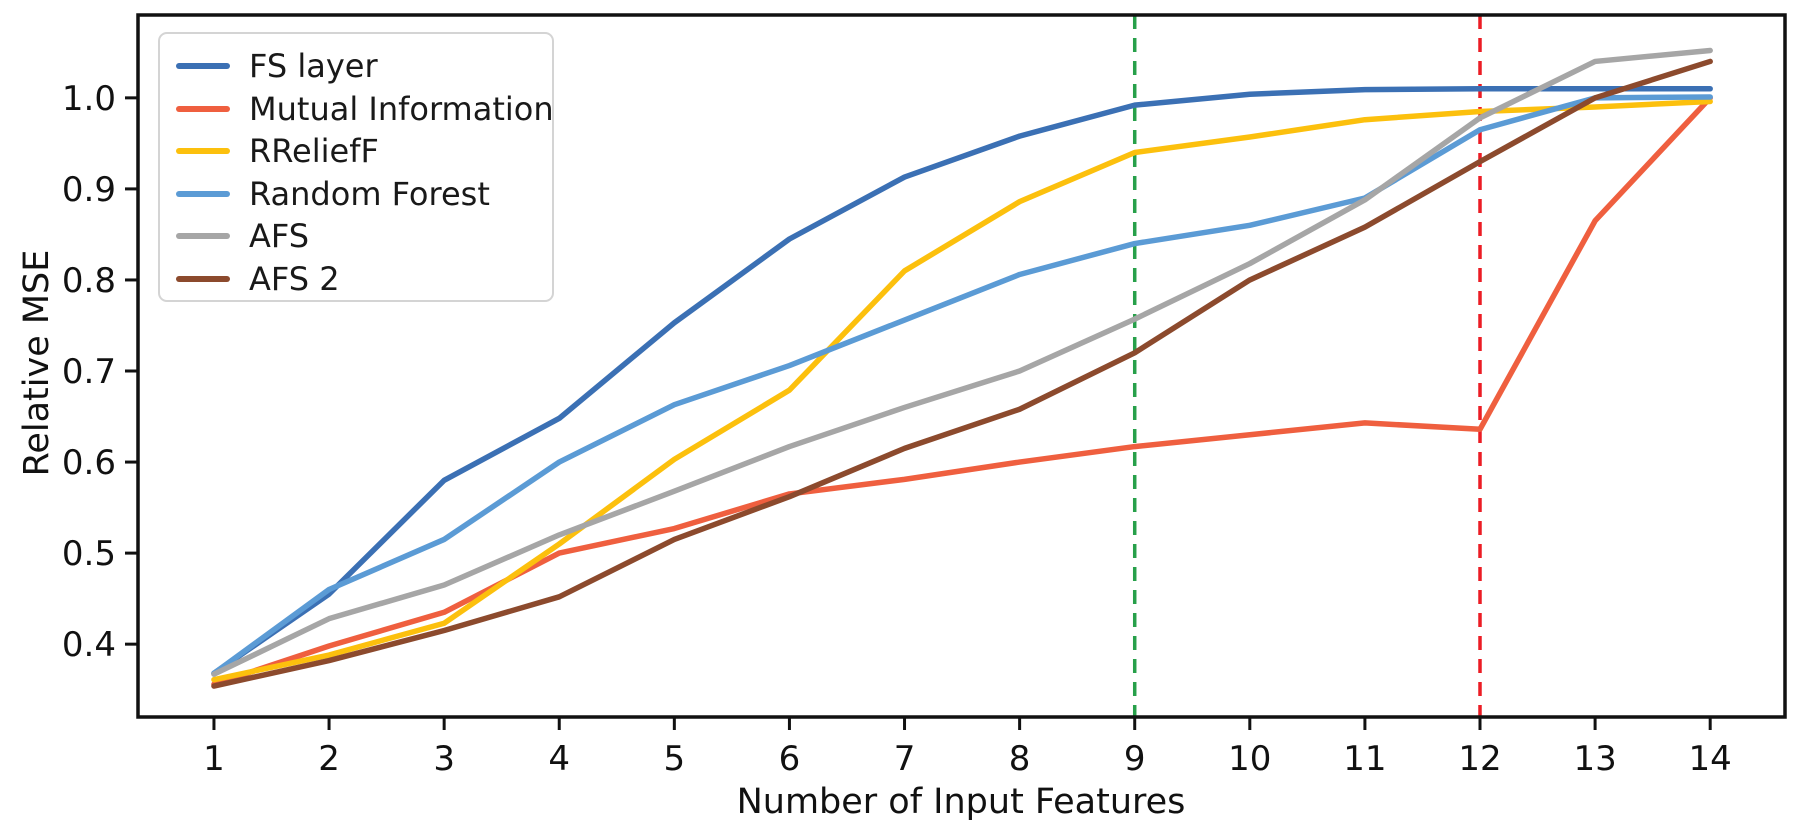 This screenshot has height=829, width=1802. I want to click on legend-label: Mutual Information, so click(401, 108).